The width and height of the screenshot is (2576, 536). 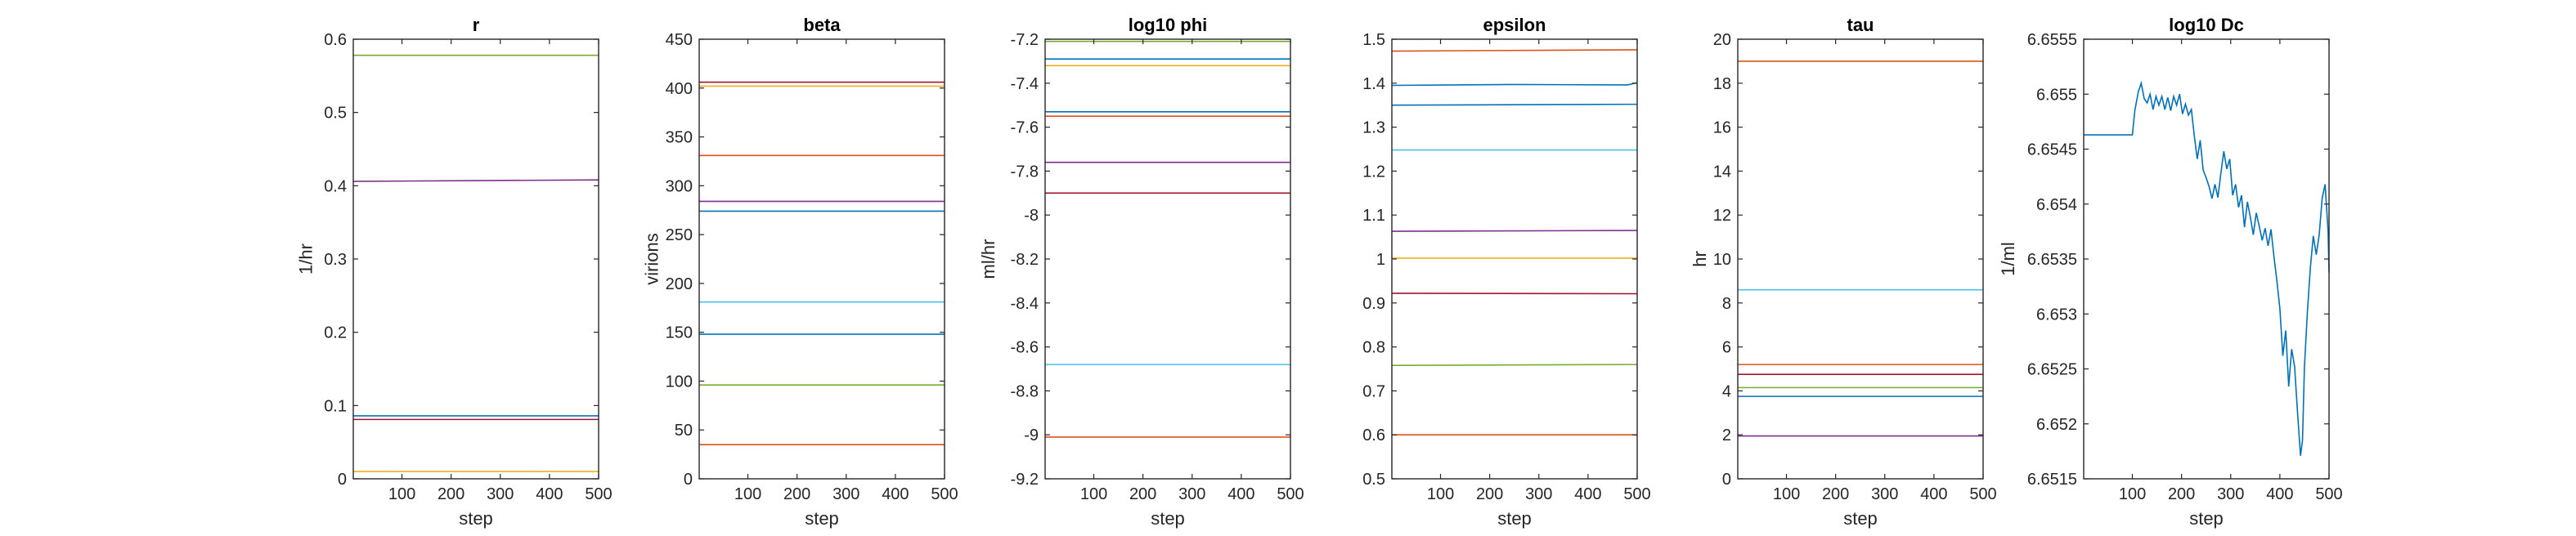 I want to click on y-tick-label: -9.2, so click(x=1025, y=480).